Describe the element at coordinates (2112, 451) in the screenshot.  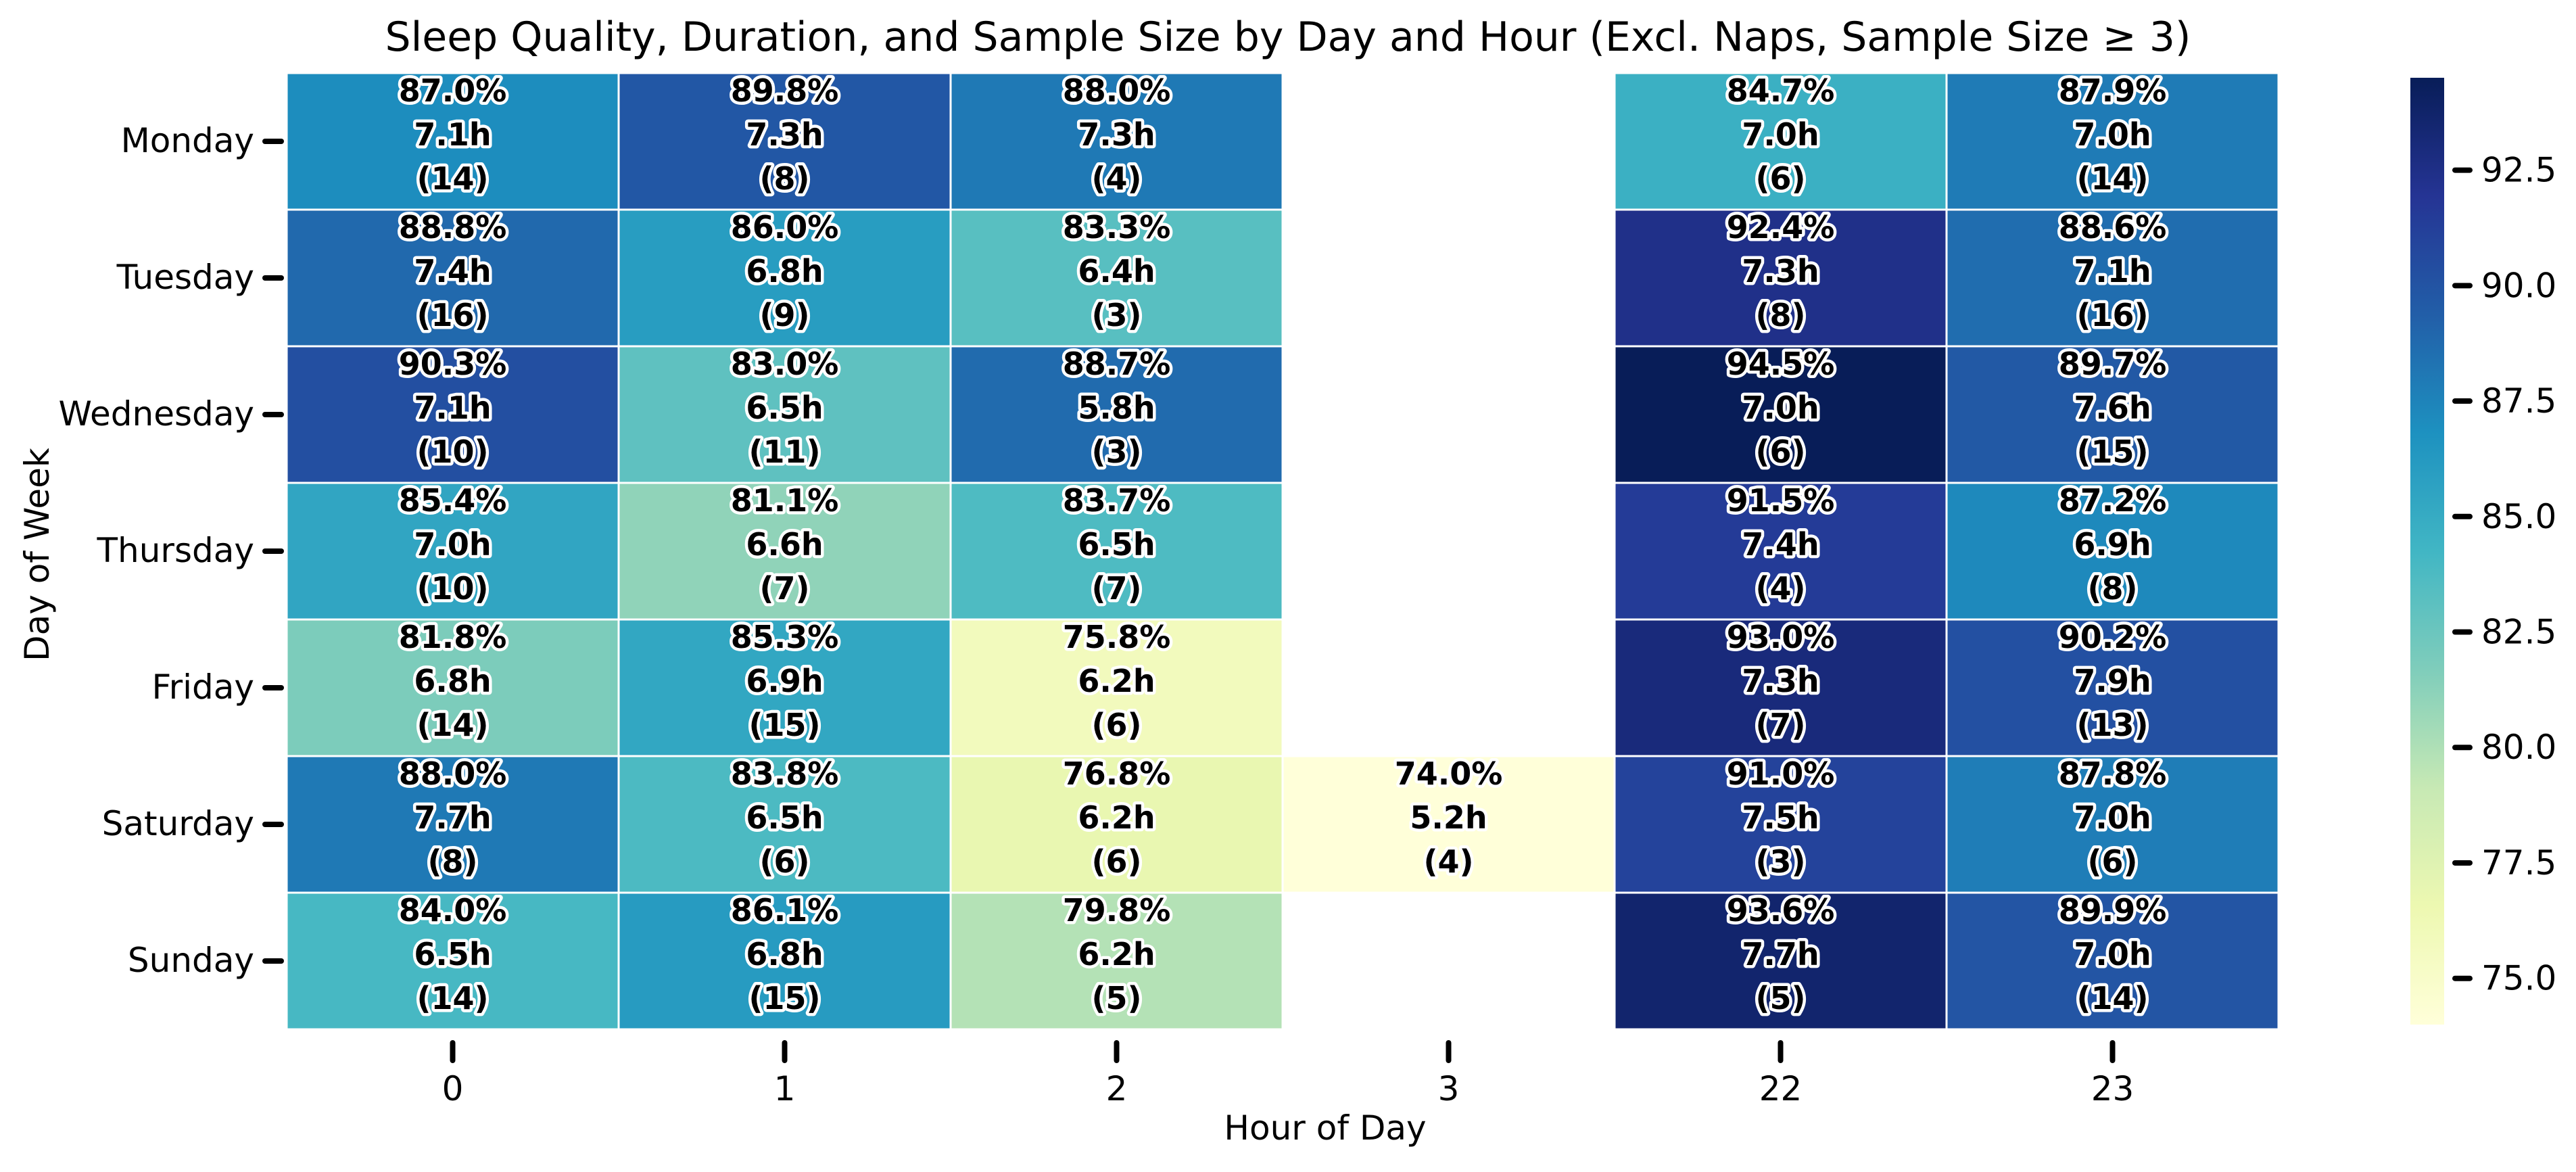
I see `cell-sample-label: (15)` at that location.